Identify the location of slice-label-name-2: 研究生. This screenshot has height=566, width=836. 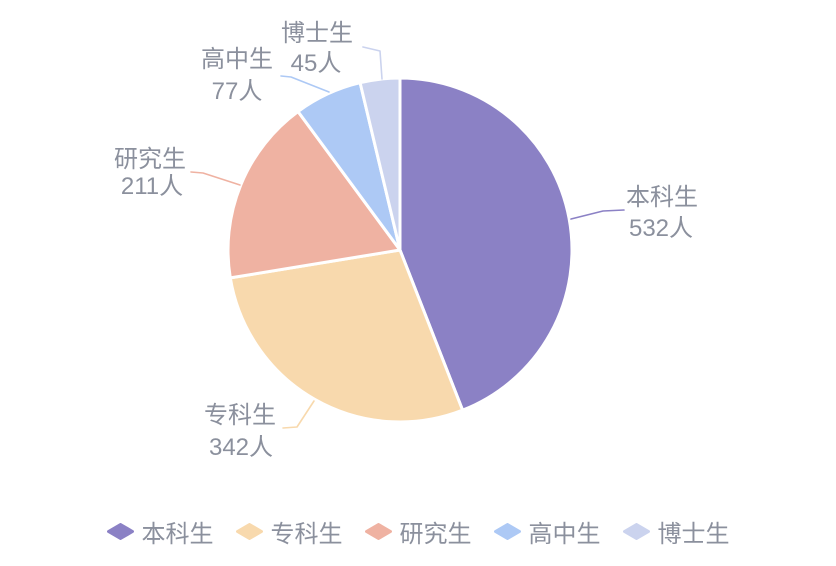
(150, 159).